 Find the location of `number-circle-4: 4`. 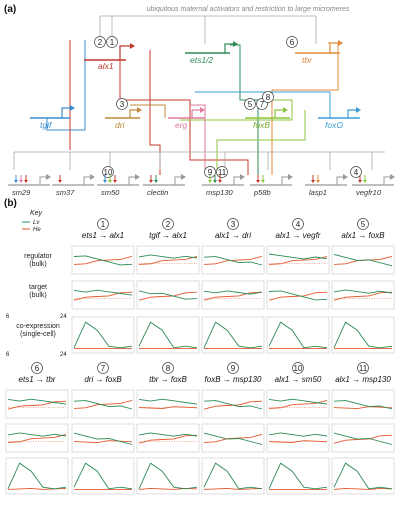

number-circle-4: 4 is located at coordinates (356, 172).